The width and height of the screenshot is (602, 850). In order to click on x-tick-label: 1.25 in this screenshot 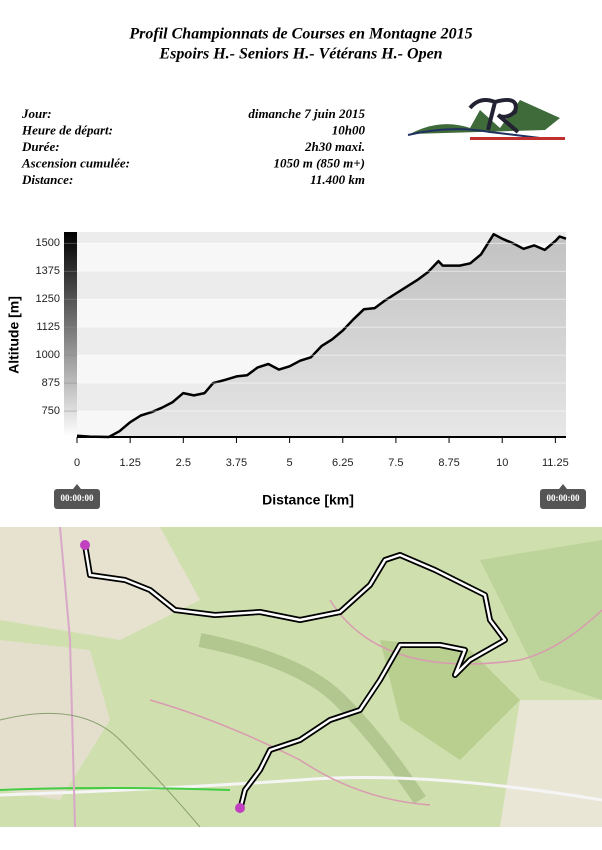, I will do `click(129, 463)`.